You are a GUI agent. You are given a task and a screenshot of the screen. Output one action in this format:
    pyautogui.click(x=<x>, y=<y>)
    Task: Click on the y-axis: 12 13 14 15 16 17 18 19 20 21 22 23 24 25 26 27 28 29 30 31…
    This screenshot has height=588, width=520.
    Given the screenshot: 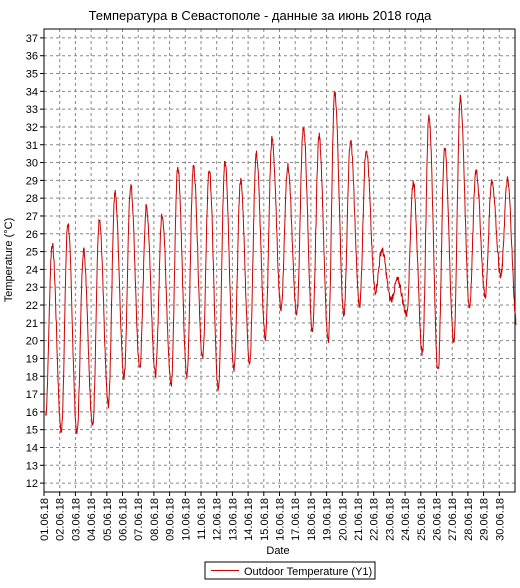 What is the action you would take?
    pyautogui.click(x=35, y=261)
    